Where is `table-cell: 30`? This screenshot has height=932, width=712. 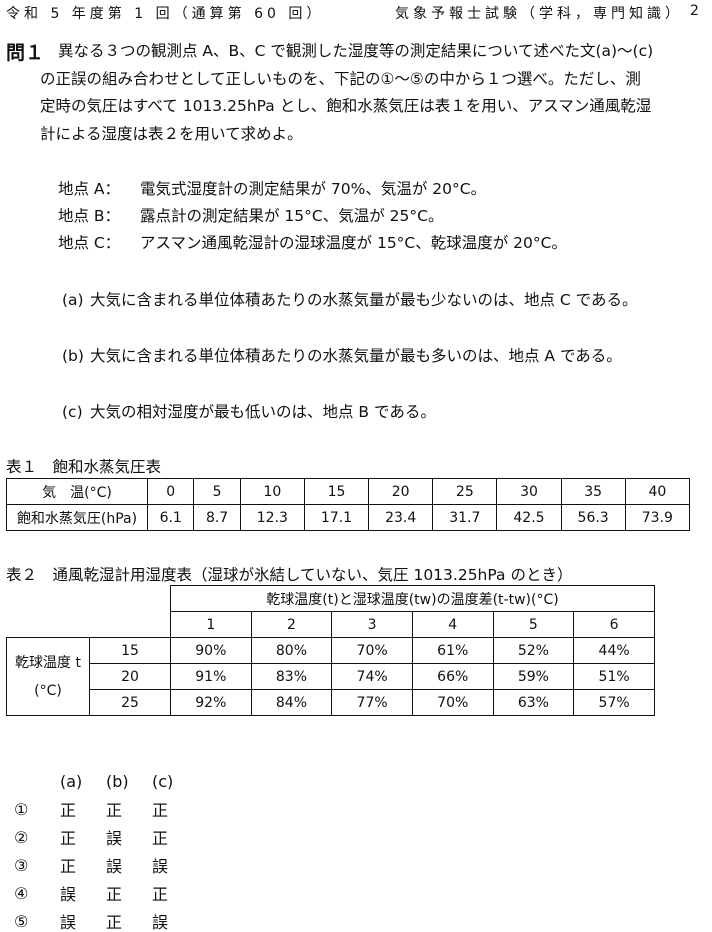 table-cell: 30 is located at coordinates (529, 491).